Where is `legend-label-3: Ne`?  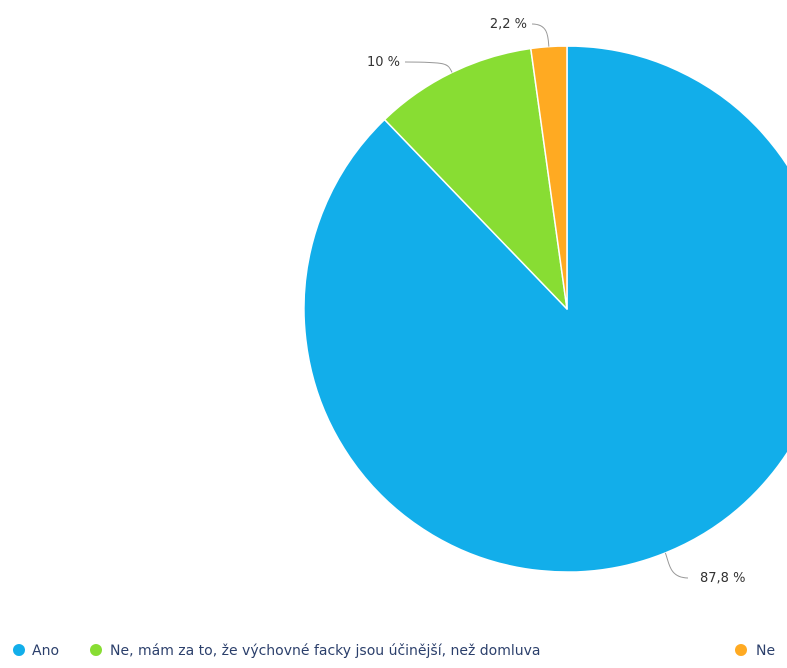
legend-label-3: Ne is located at coordinates (765, 651).